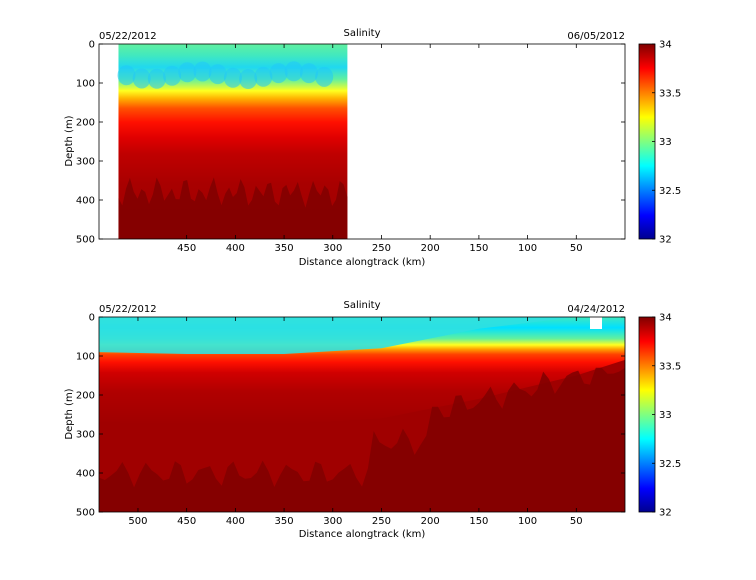 This screenshot has height=580, width=756. Describe the element at coordinates (362, 33) in the screenshot. I see `top-title: Salinity` at that location.